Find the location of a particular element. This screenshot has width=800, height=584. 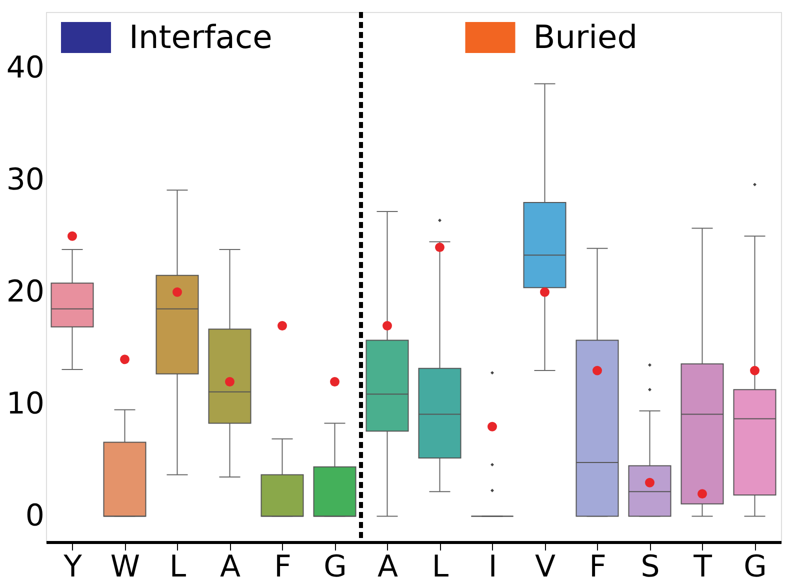

x-tick-label: T is located at coordinates (702, 567).